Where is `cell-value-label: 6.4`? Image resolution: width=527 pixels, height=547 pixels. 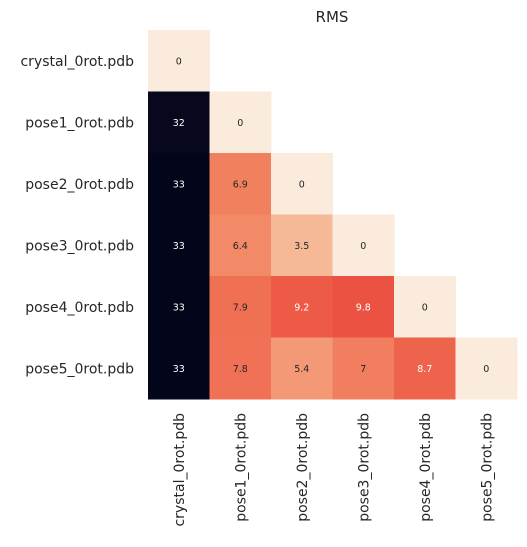 cell-value-label: 6.4 is located at coordinates (240, 246).